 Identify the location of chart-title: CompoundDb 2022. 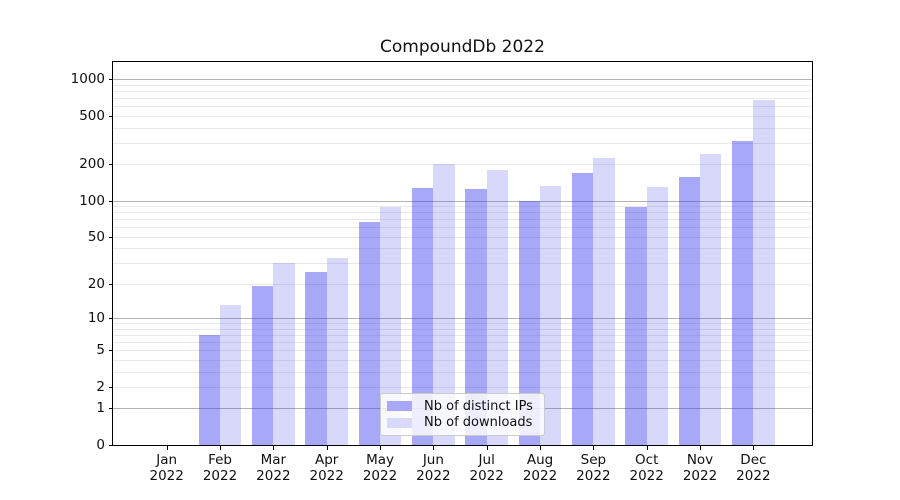
(462, 47).